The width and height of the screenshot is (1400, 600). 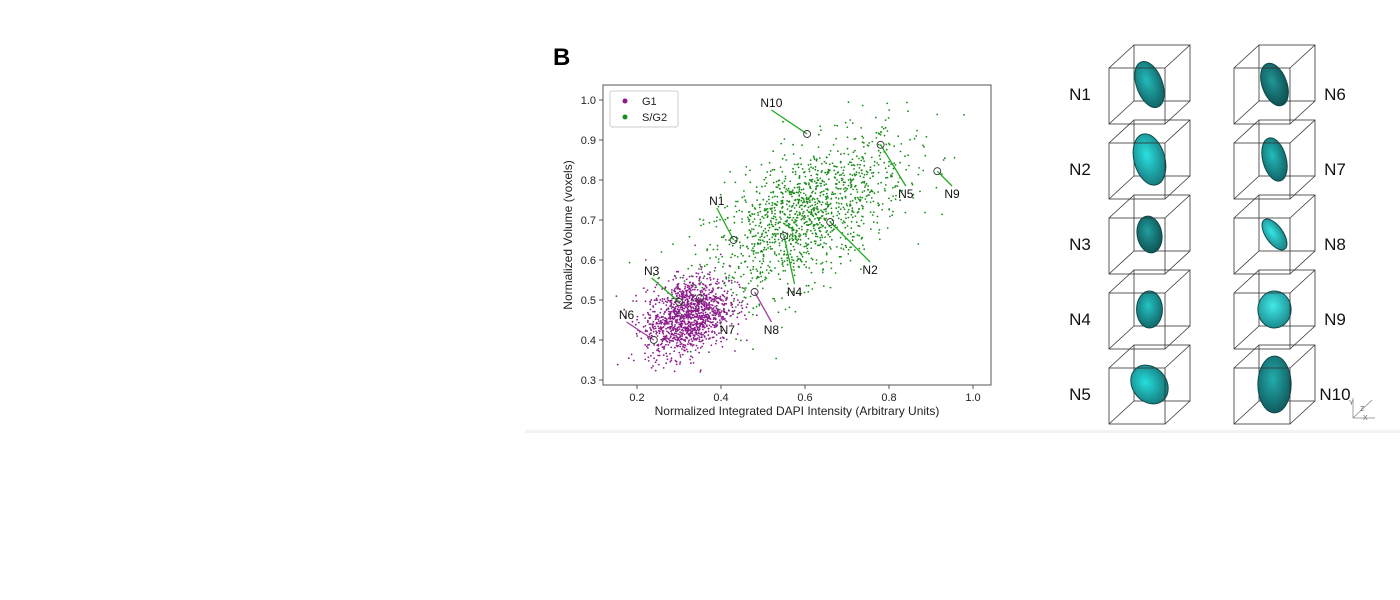 I want to click on x-tick-label: 0.8, so click(x=888, y=398).